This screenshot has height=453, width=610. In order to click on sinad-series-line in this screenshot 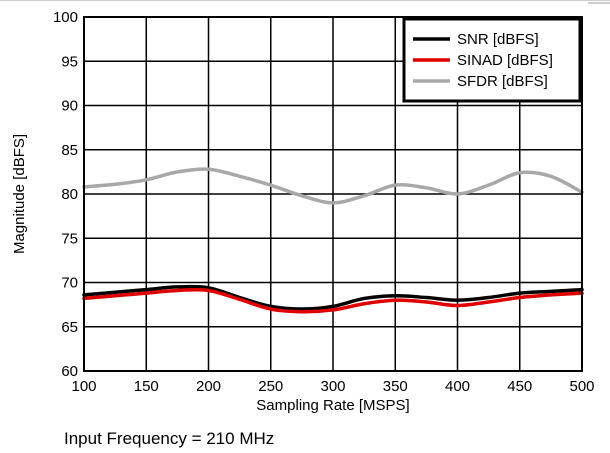, I will do `click(333, 300)`.